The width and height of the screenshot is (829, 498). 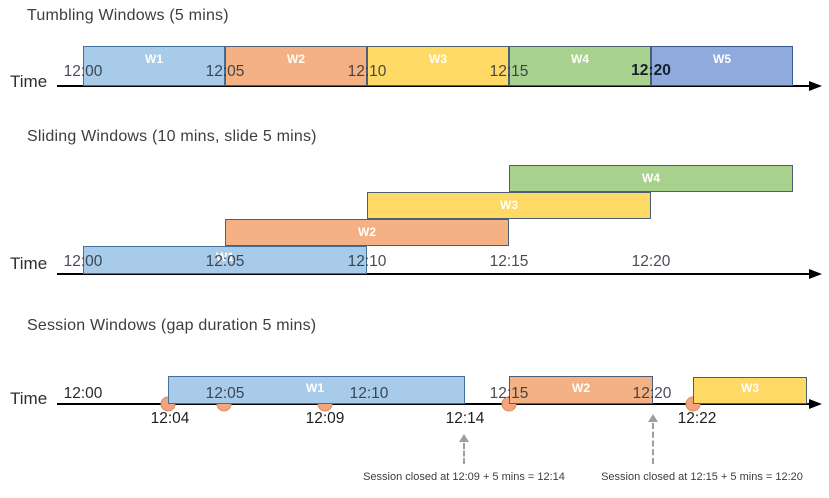 I want to click on sliding-title: Sliding Windows (10 mins, slide 5 mins), so click(x=172, y=136).